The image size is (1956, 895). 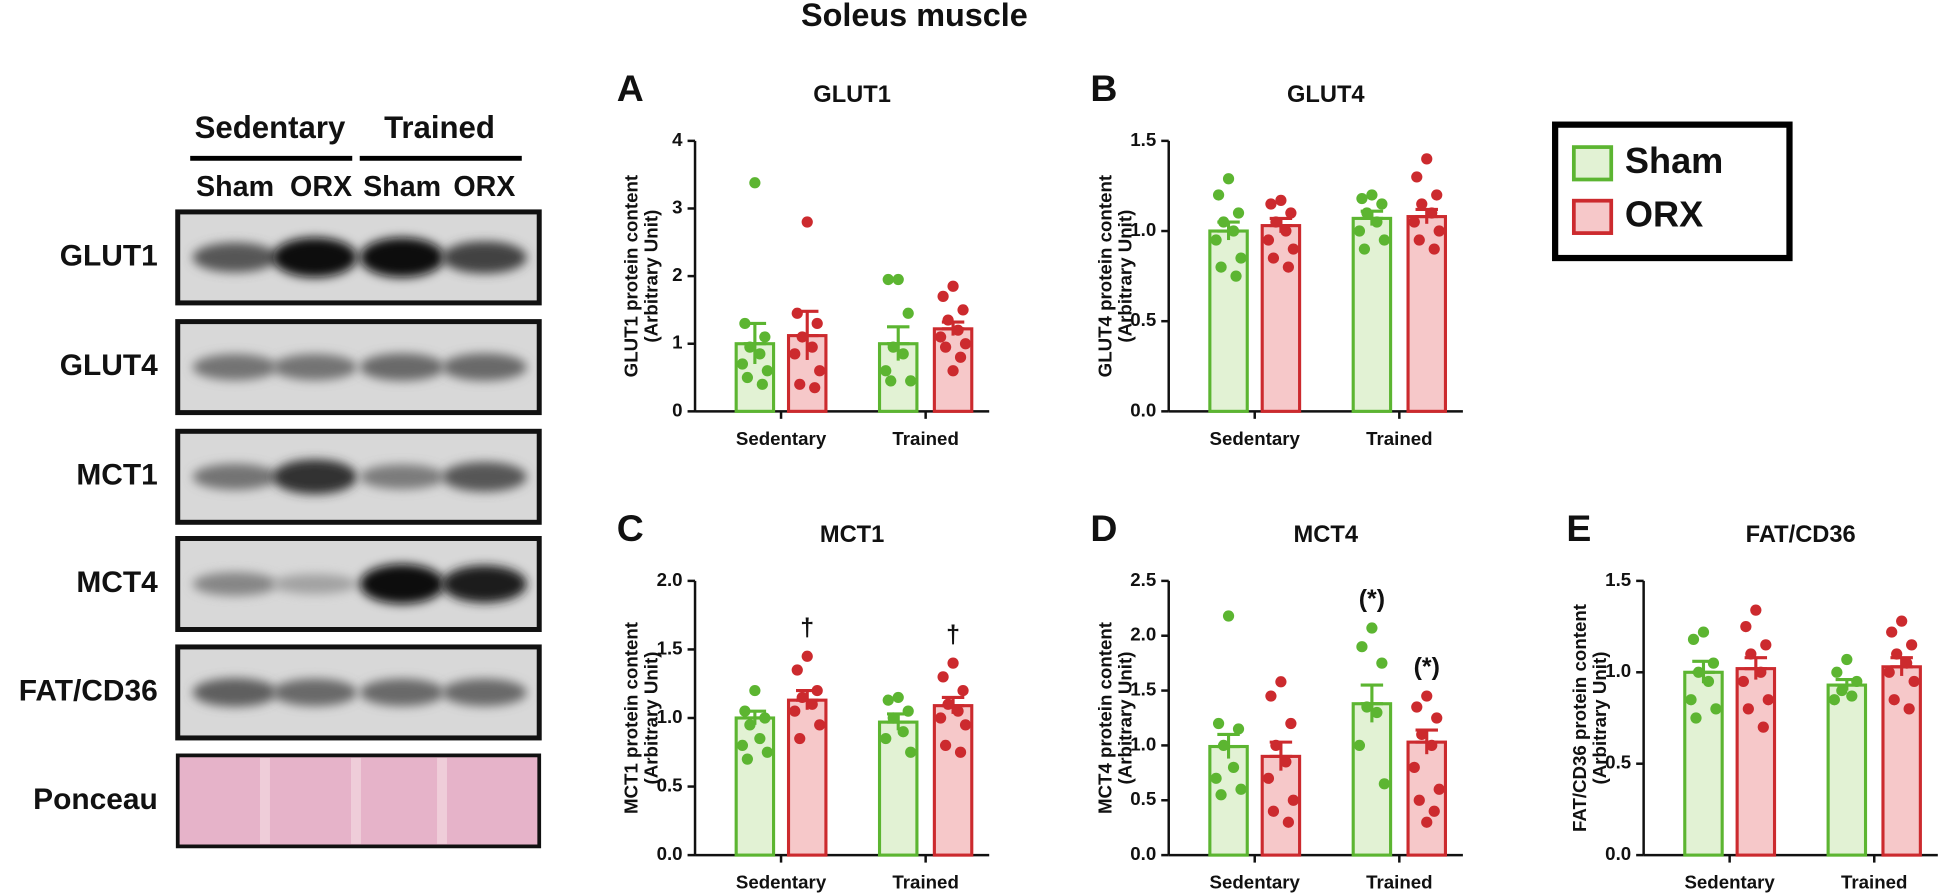 I want to click on y-tick-label: 2.5, so click(x=1143, y=579).